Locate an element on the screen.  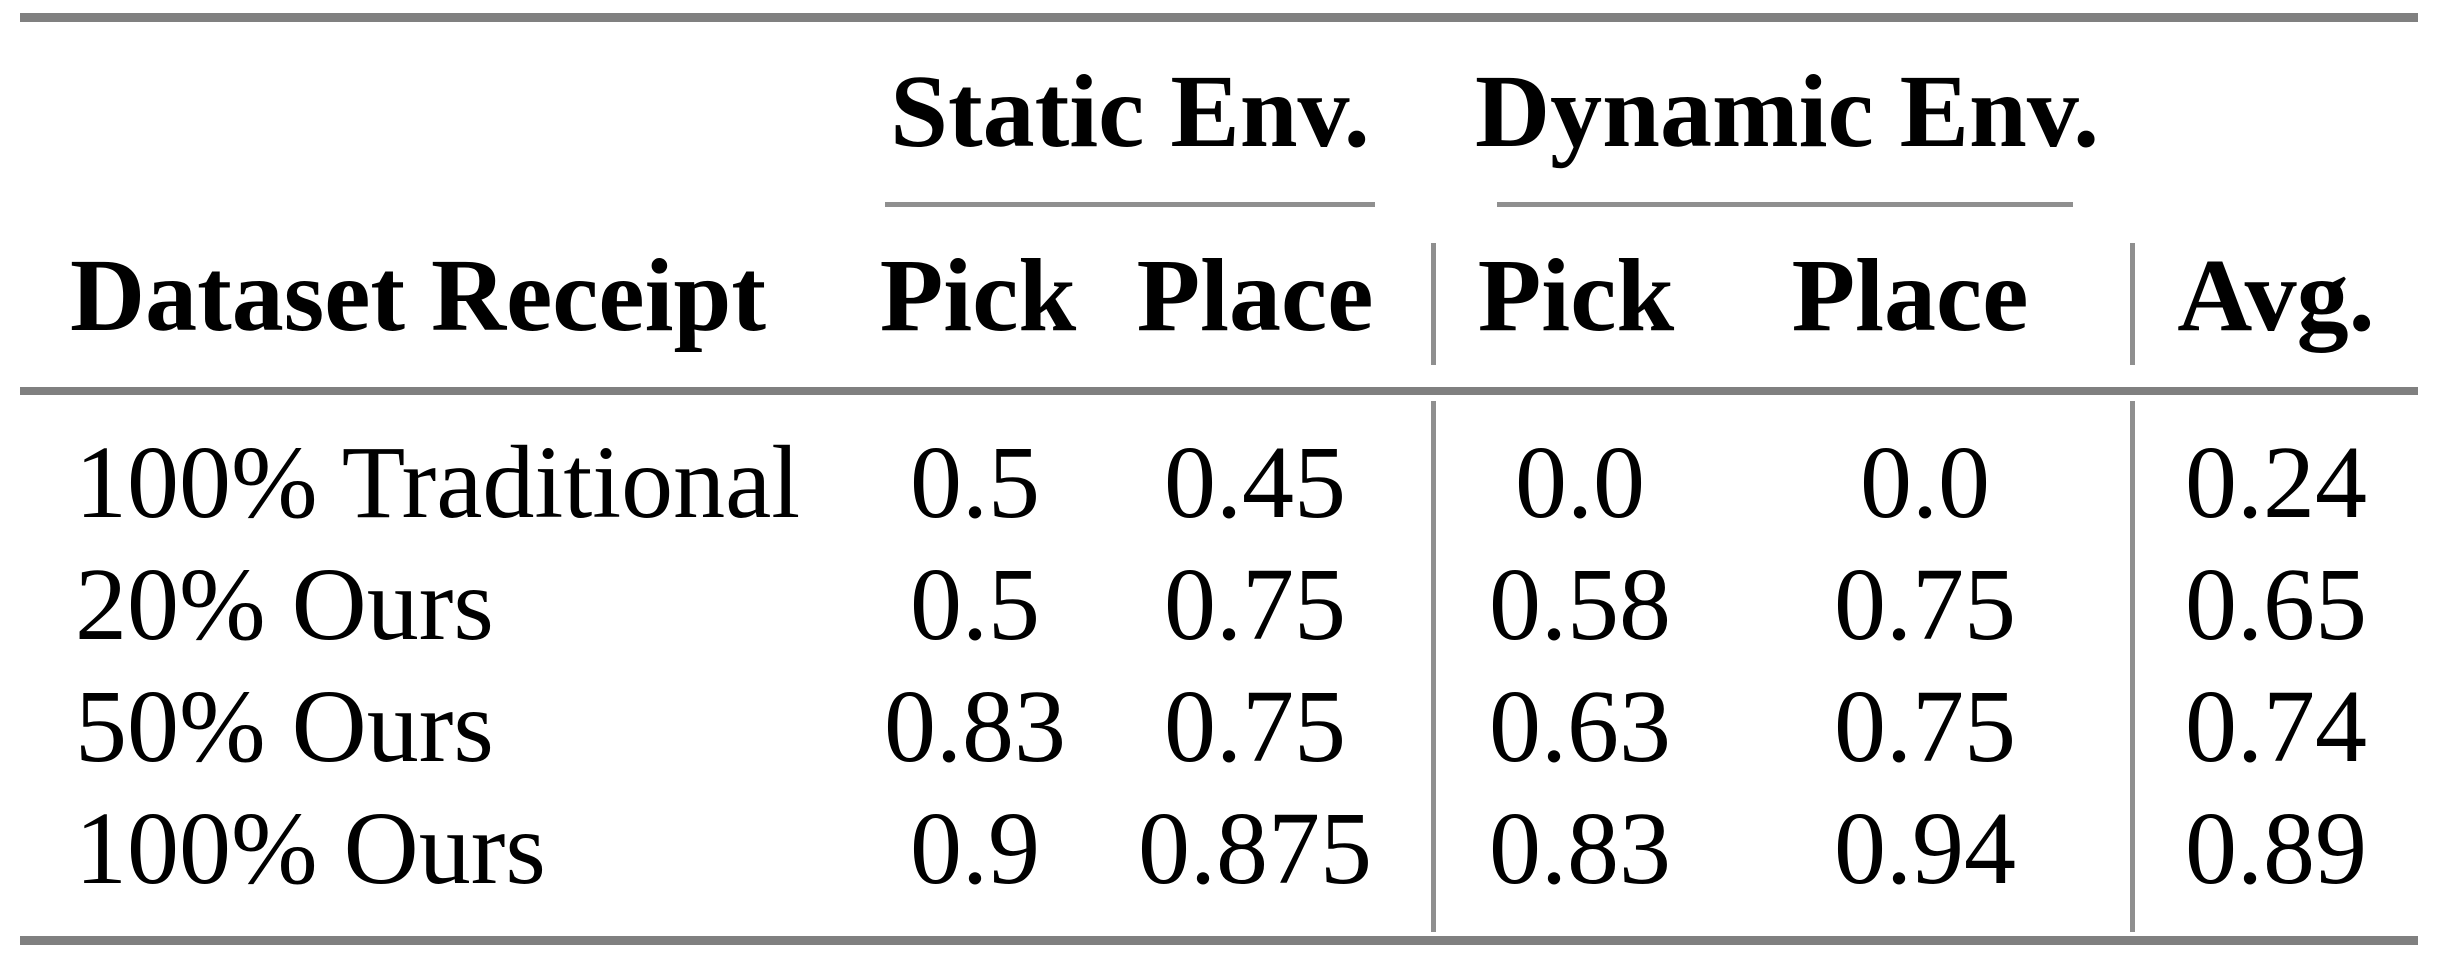
cell-dynamic-place: 0.0 is located at coordinates (1925, 482).